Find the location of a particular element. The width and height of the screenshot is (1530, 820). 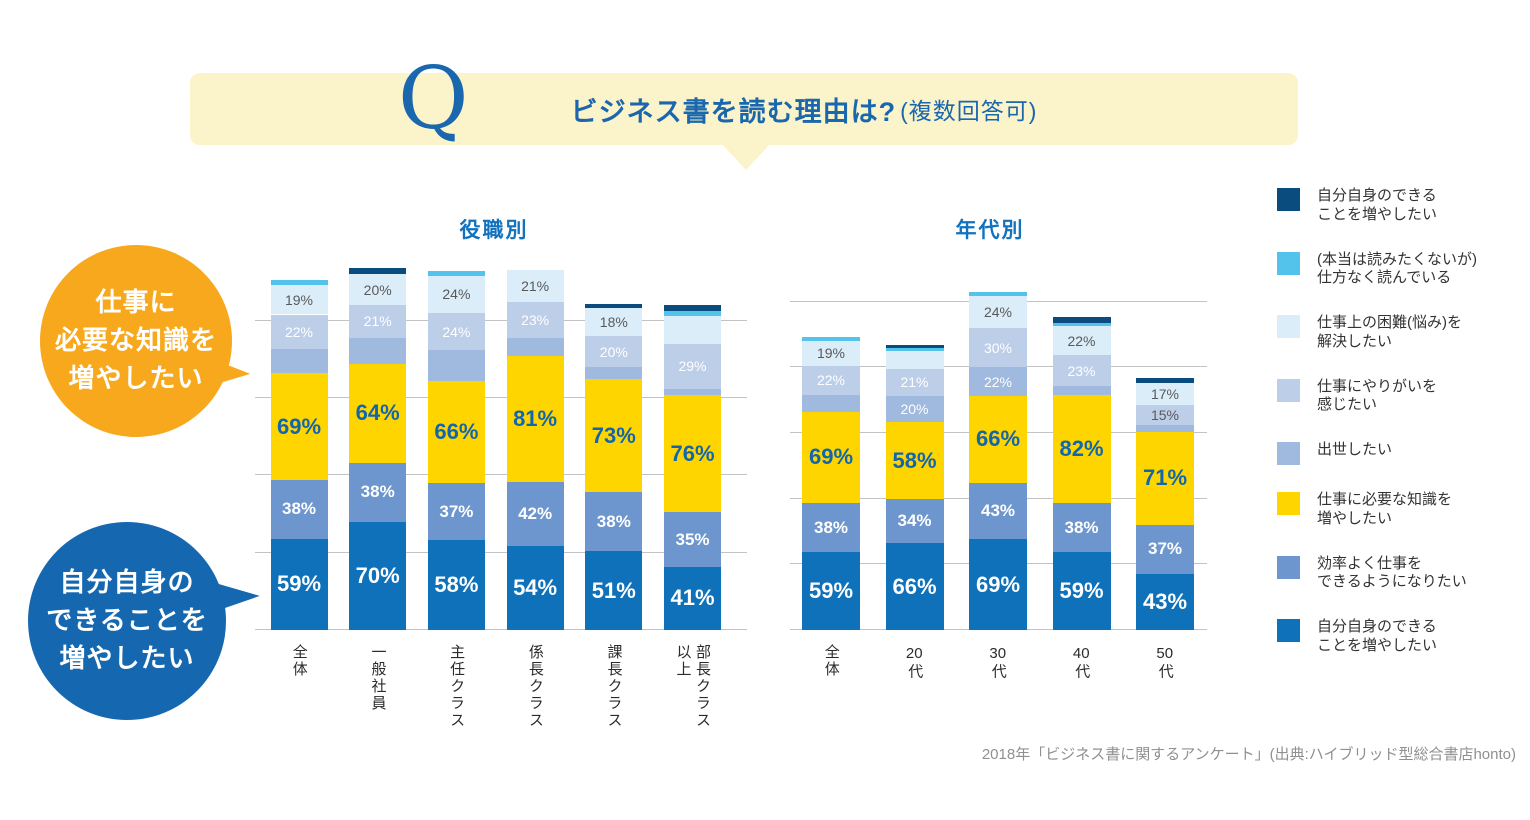

self-growth-bubble-line: 自分自身の is located at coordinates (127, 582).